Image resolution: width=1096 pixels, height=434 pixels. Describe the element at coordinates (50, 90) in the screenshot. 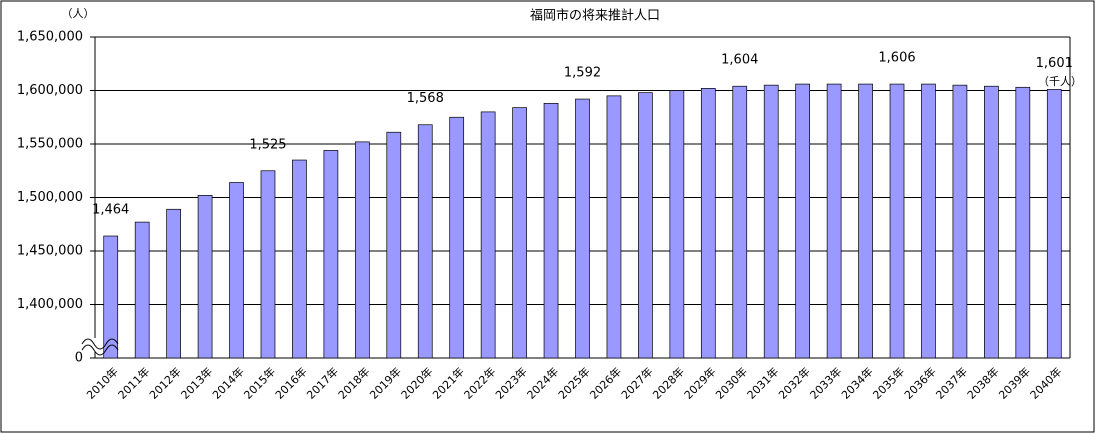

I see `y-tick-label: 1,600,000` at that location.